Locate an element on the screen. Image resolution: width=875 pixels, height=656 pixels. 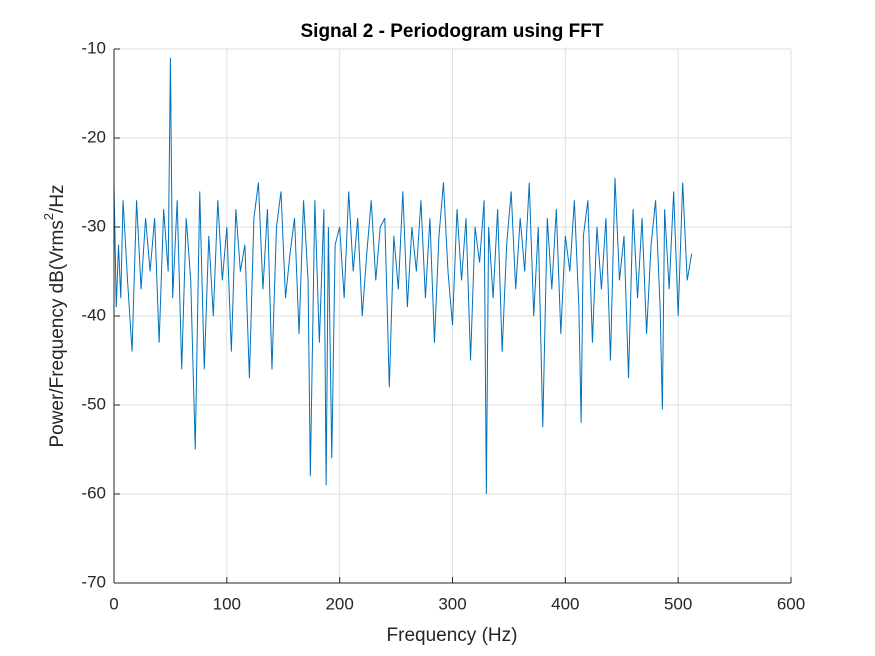
chart-title: Signal 2 - Periodogram using FFT is located at coordinates (452, 31).